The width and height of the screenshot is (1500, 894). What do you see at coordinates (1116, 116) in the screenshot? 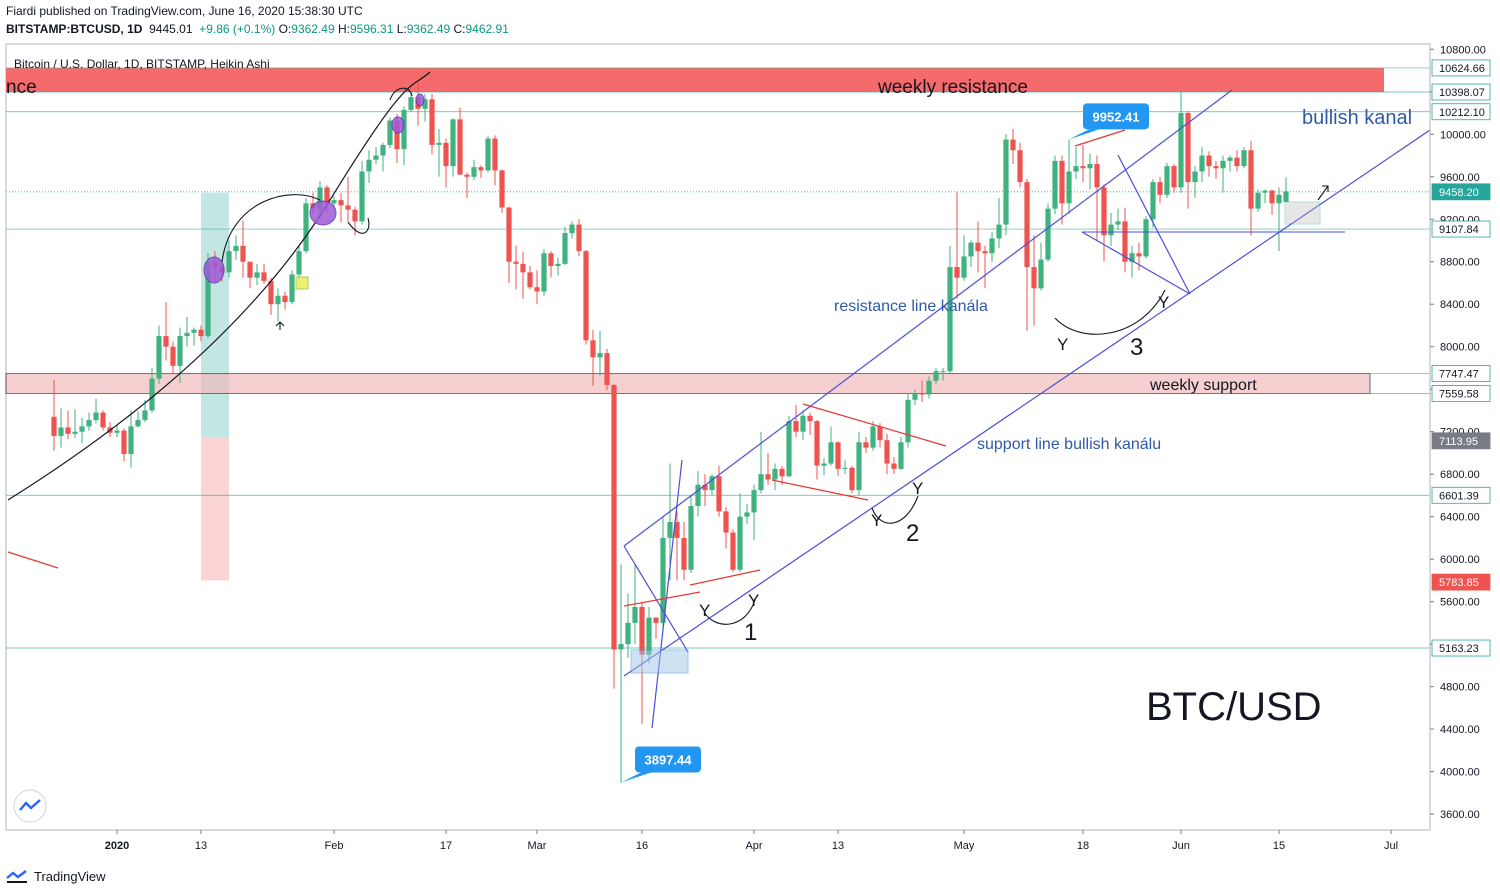
I see `callout-text: 9952.41` at bounding box center [1116, 116].